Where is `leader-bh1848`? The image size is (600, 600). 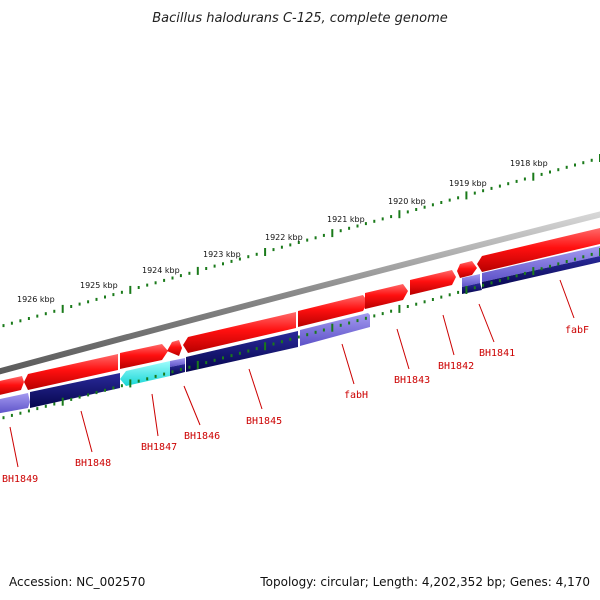
leader-bh1848 is located at coordinates (86, 431).